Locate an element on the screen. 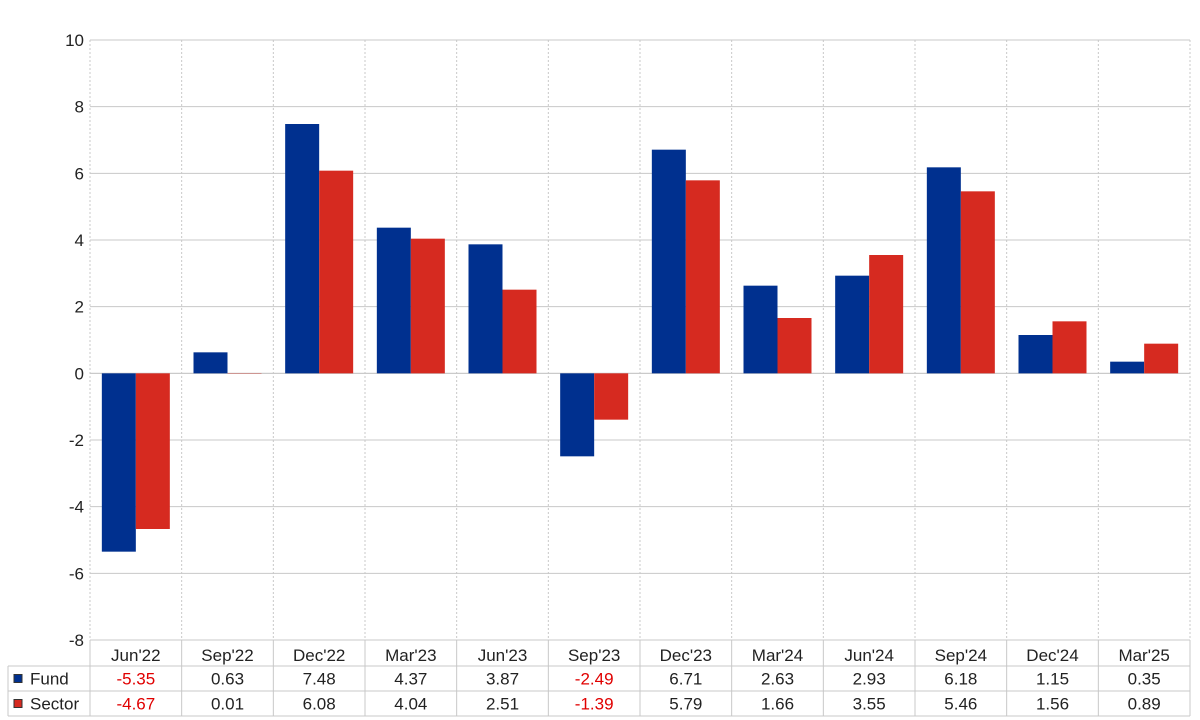 This screenshot has height=720, width=1200. y-tick-label: 10 is located at coordinates (74, 40).